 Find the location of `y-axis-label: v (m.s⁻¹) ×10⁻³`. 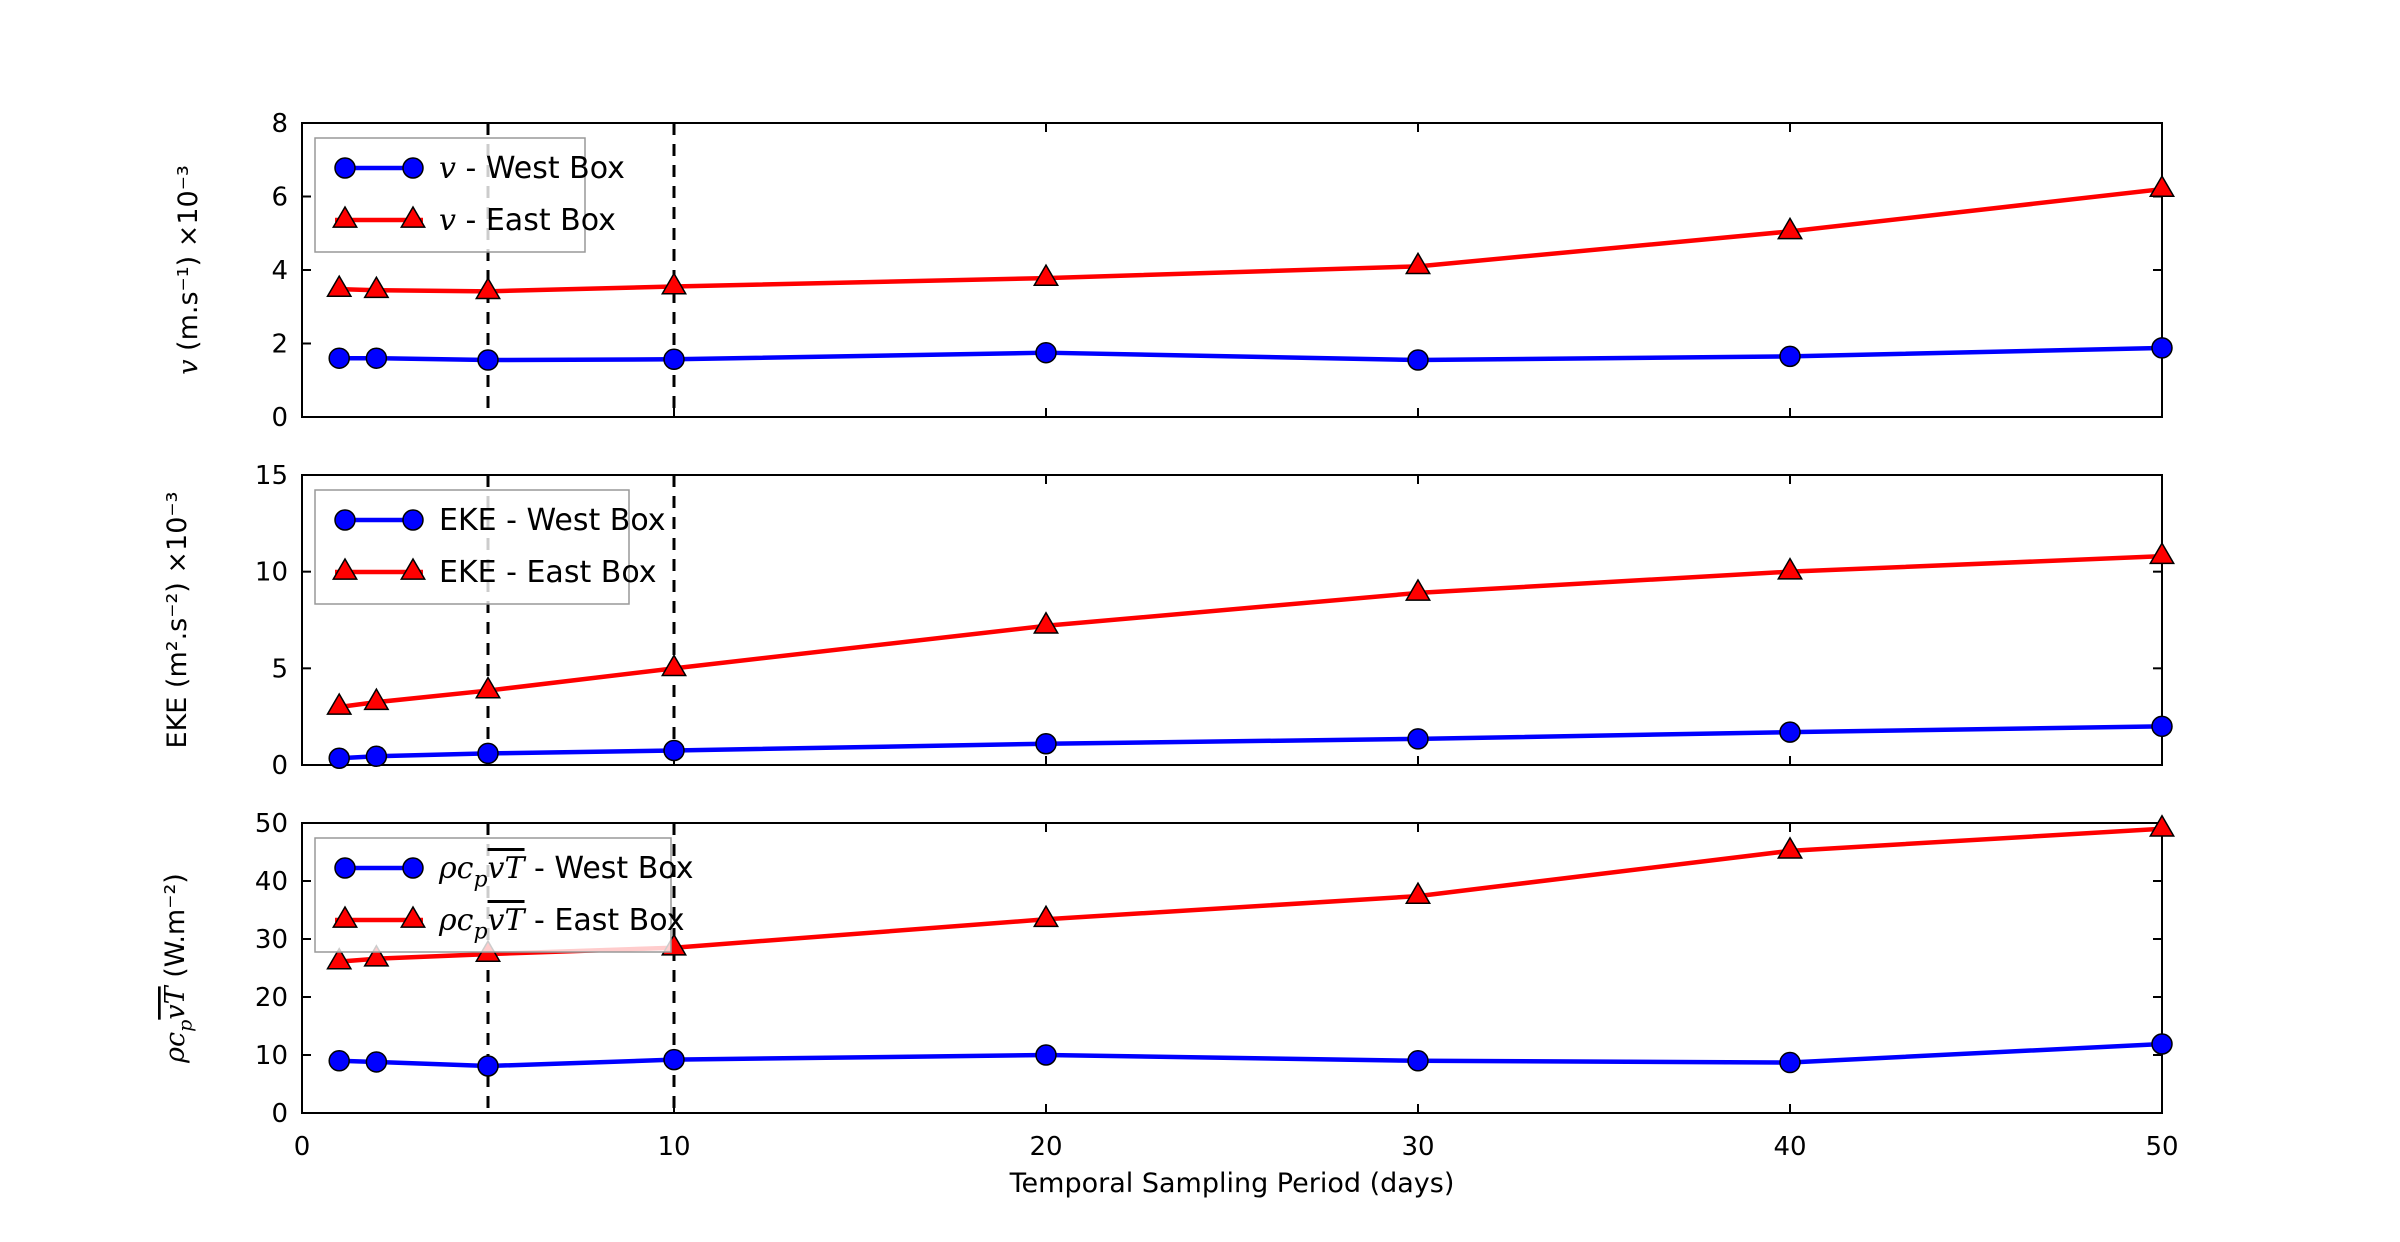

y-axis-label: v (m.s⁻¹) ×10⁻³ is located at coordinates (188, 270).